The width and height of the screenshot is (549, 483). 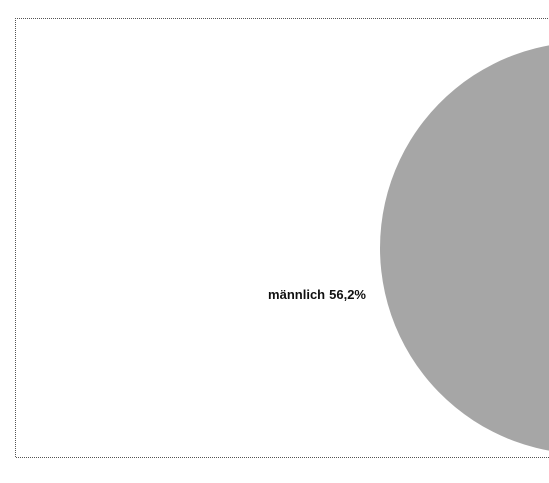 I want to click on slice-value: 56,2%, so click(x=347, y=294).